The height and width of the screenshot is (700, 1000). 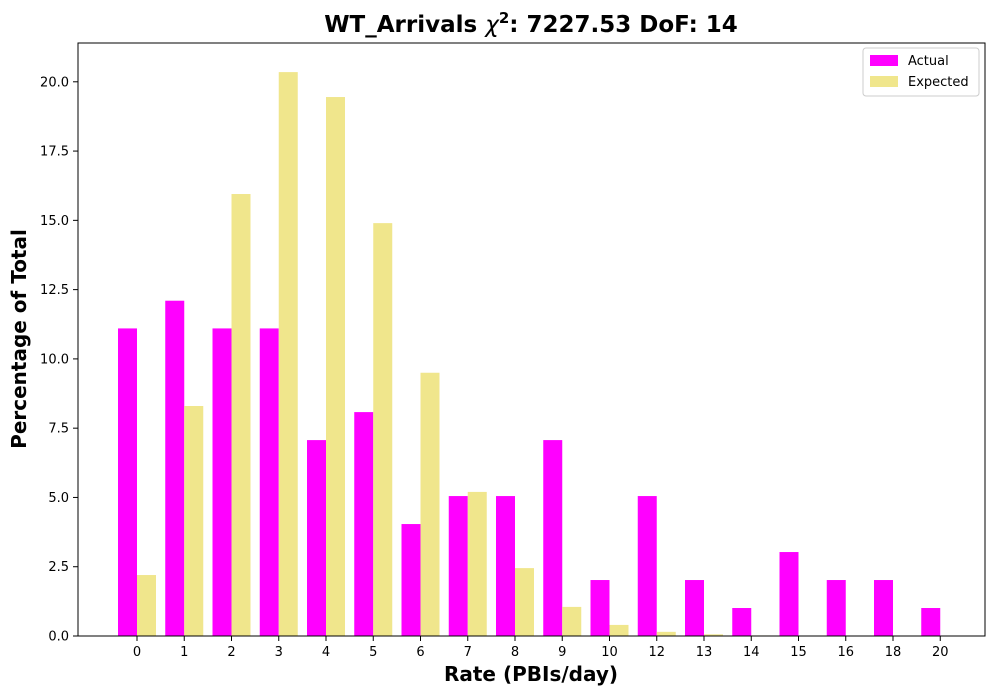 What do you see at coordinates (562, 652) in the screenshot?
I see `x-tick-label: 9` at bounding box center [562, 652].